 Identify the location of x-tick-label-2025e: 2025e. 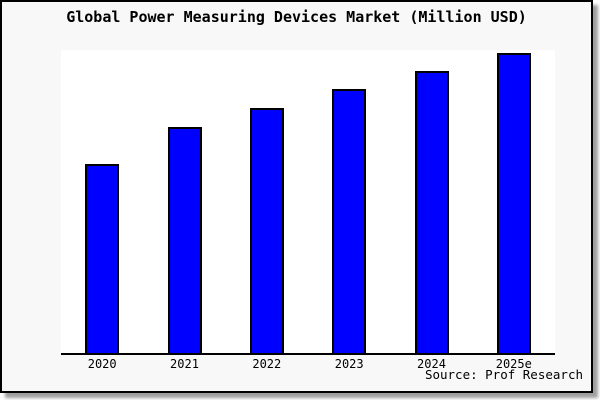
(513, 364).